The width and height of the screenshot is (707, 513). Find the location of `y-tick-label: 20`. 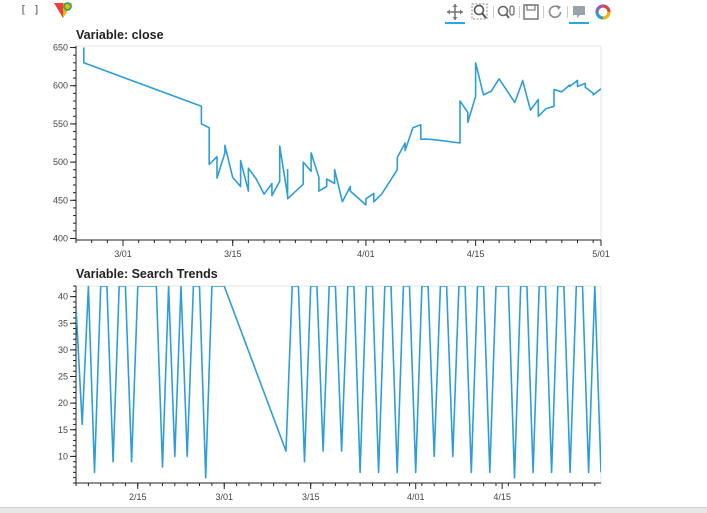

y-tick-label: 20 is located at coordinates (63, 403).